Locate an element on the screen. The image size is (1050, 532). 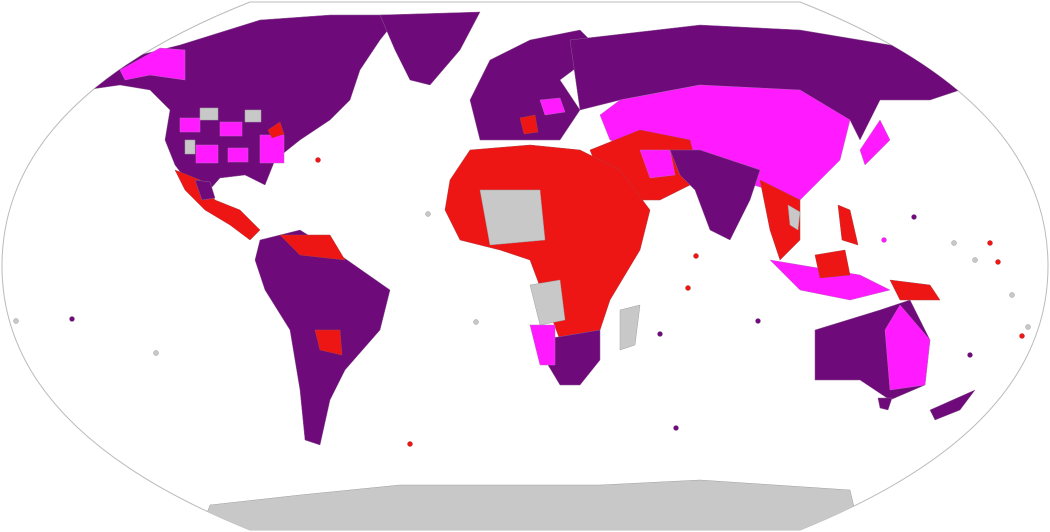
philippines is located at coordinates (848, 225).